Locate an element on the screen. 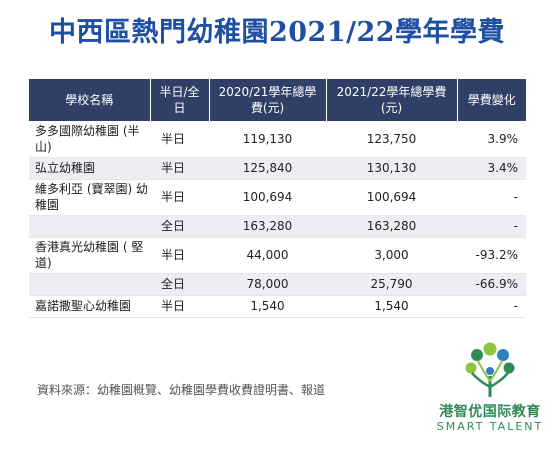 The image size is (554, 461). fee-2021: 1,540 is located at coordinates (391, 306).